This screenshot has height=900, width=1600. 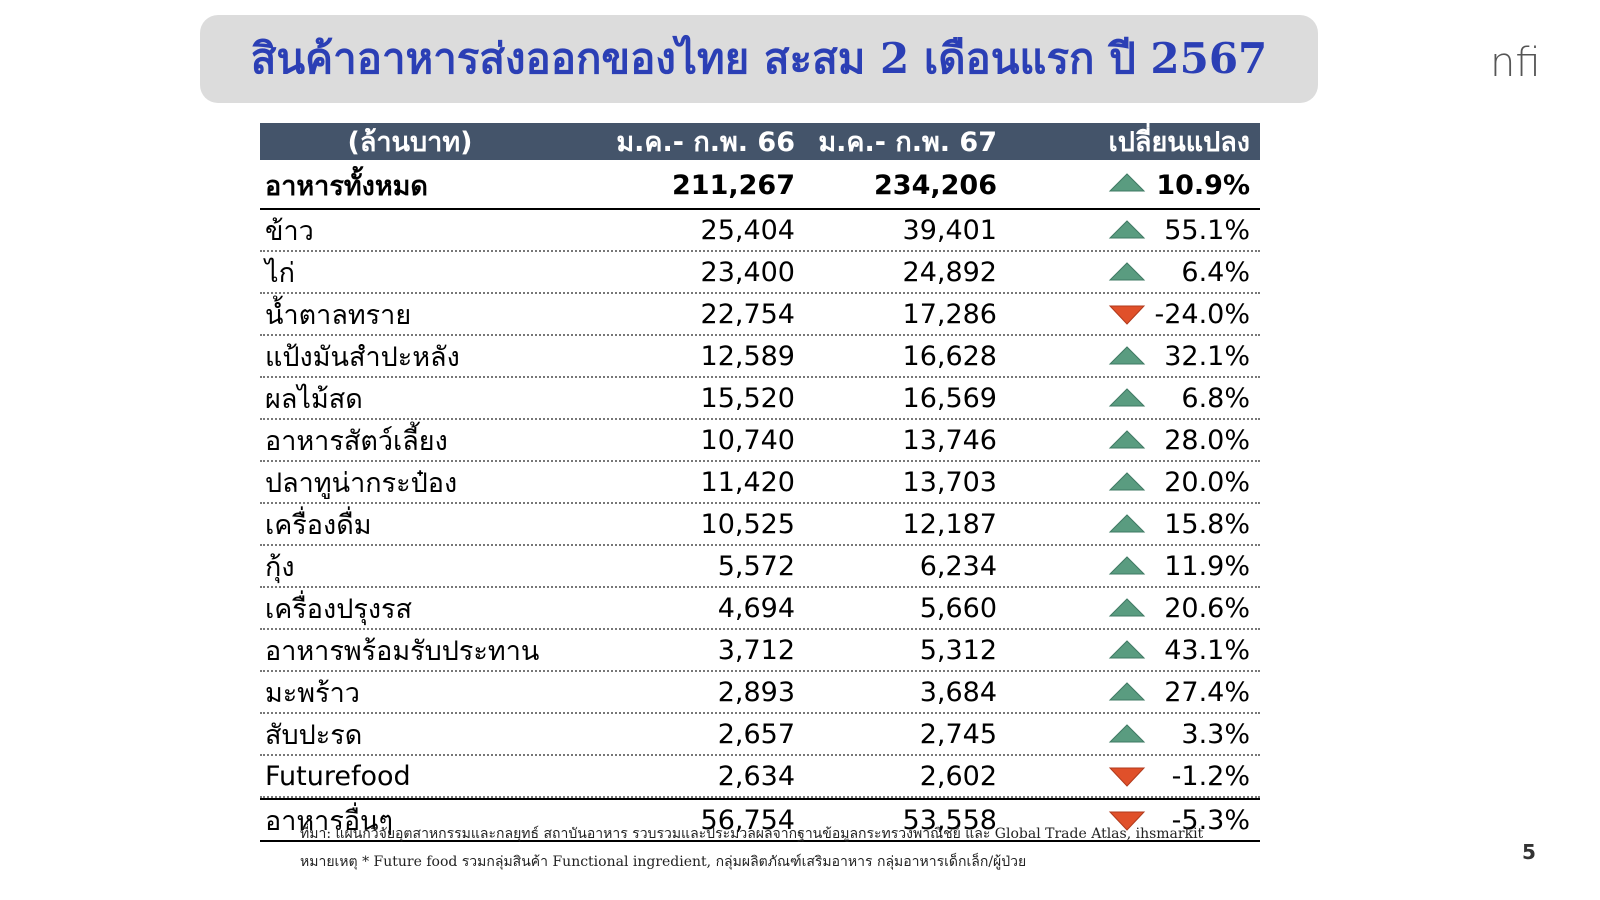 I want to click on table-cell: -5.3%, so click(x=1210, y=820).